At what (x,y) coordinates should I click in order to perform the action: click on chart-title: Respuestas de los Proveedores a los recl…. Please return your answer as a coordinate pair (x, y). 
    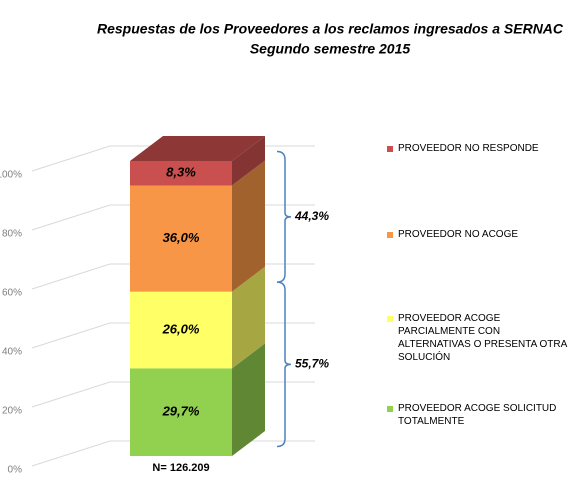
    Looking at the image, I should click on (330, 29).